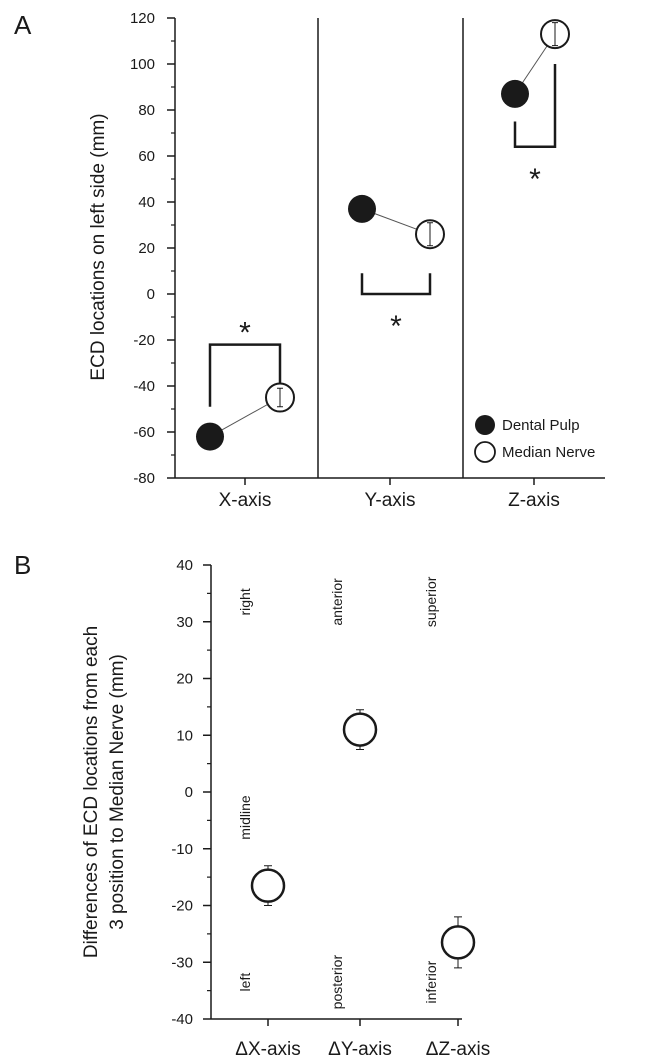 The image size is (665, 1064). Describe the element at coordinates (22, 565) in the screenshot. I see `panel-b-letter: B` at that location.